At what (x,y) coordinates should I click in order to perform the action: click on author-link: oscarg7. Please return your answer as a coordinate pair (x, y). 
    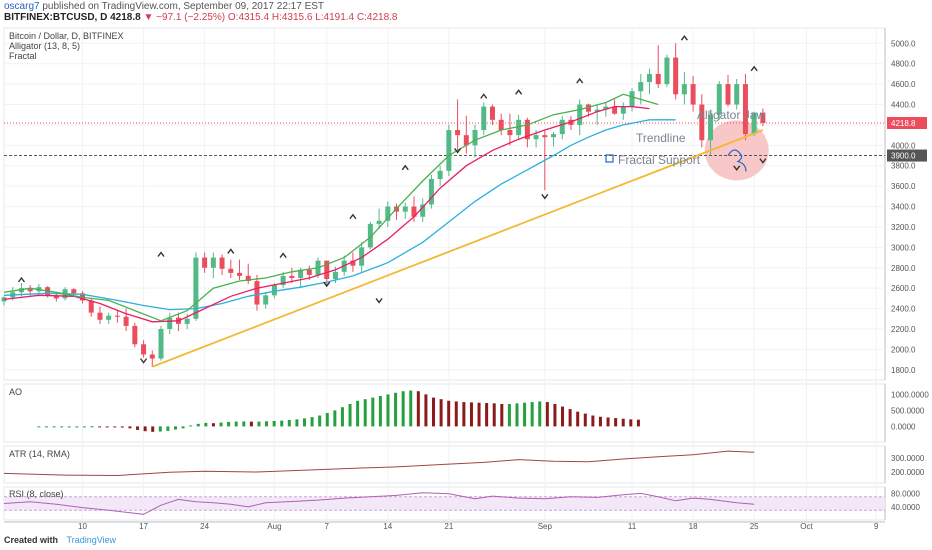
    Looking at the image, I should click on (22, 6).